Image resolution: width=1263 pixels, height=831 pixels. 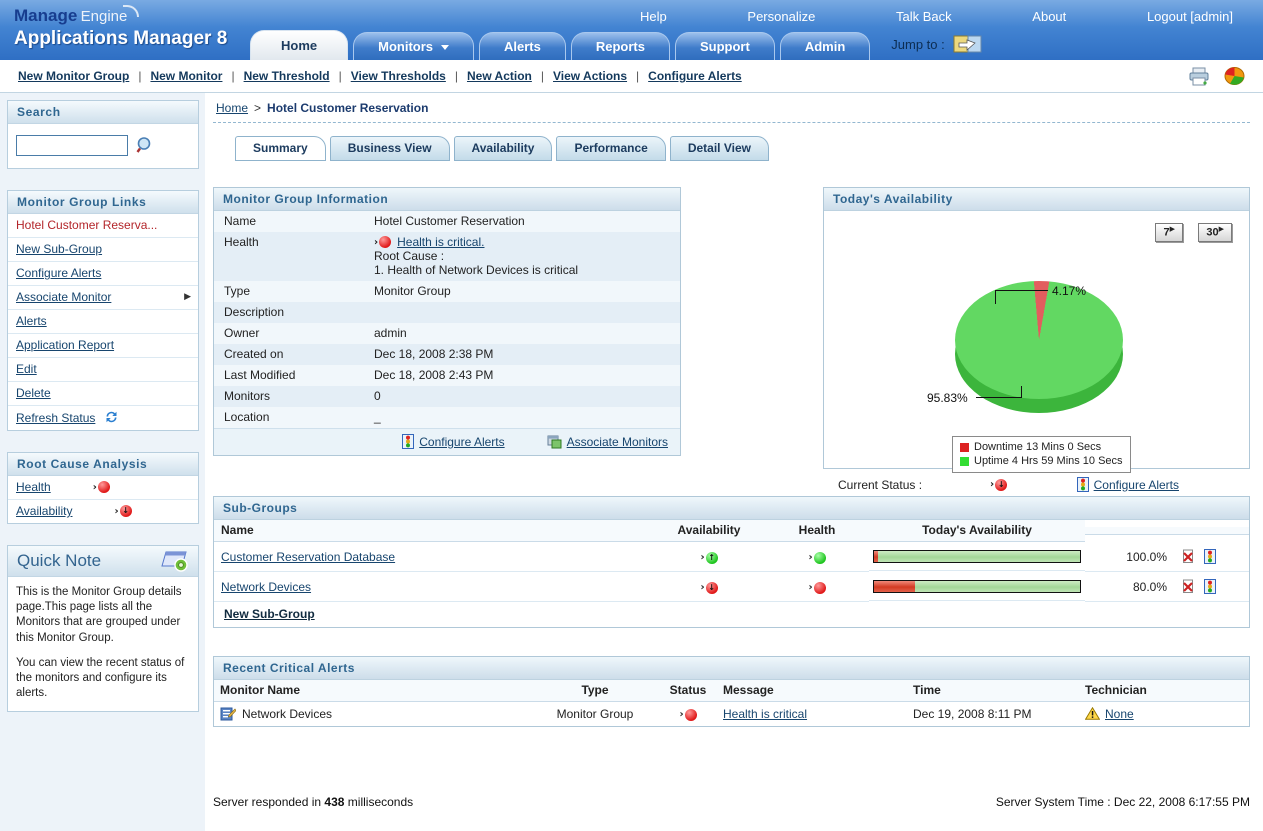 I want to click on pie-label-uptime: 95.83%, so click(x=947, y=398).